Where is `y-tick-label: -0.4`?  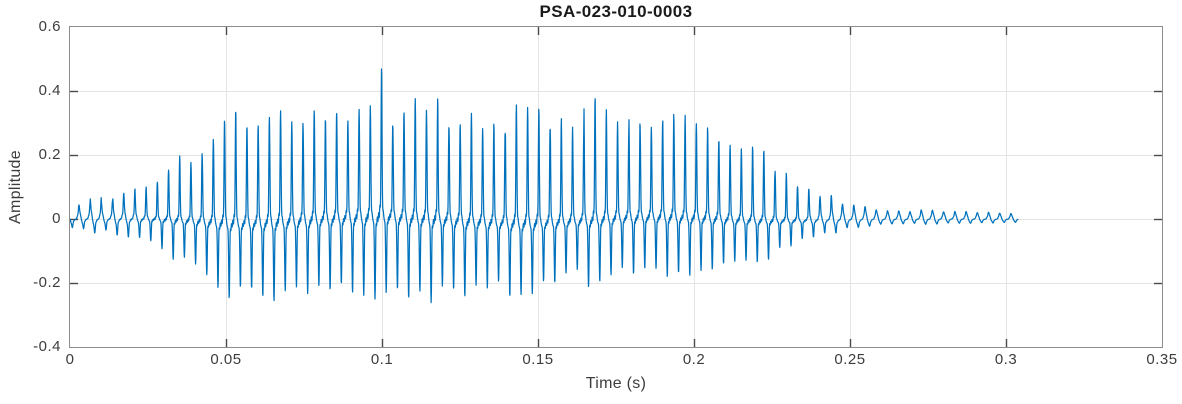
y-tick-label: -0.4 is located at coordinates (47, 346).